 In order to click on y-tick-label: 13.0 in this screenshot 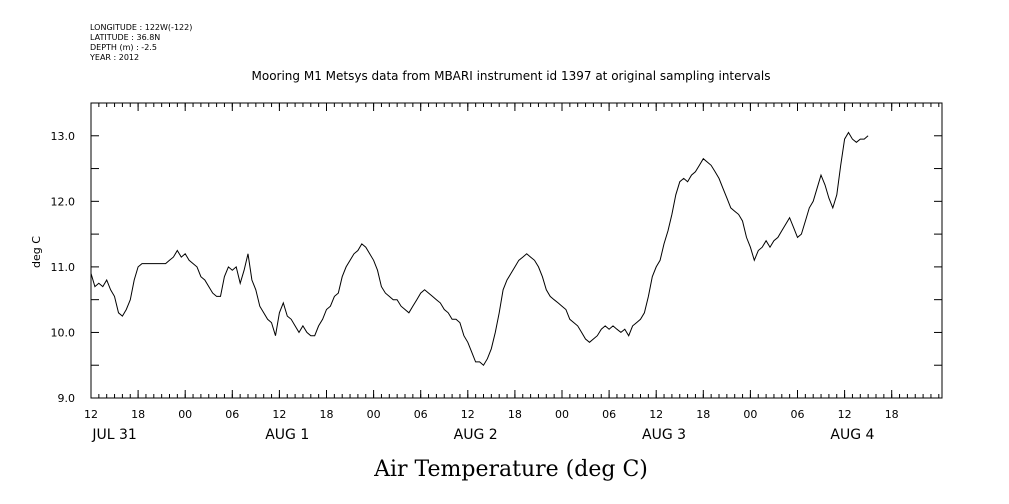, I will do `click(63, 136)`.